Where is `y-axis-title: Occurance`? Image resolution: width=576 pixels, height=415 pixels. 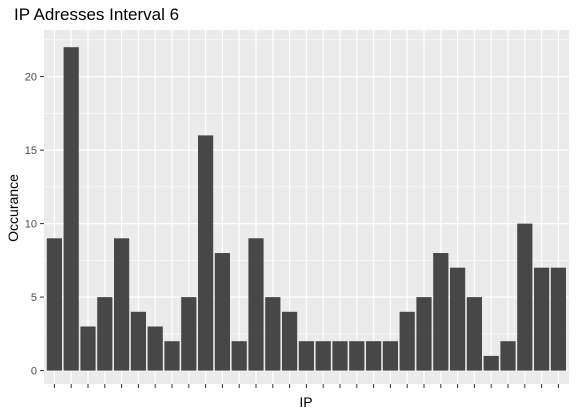 y-axis-title: Occurance is located at coordinates (13, 208).